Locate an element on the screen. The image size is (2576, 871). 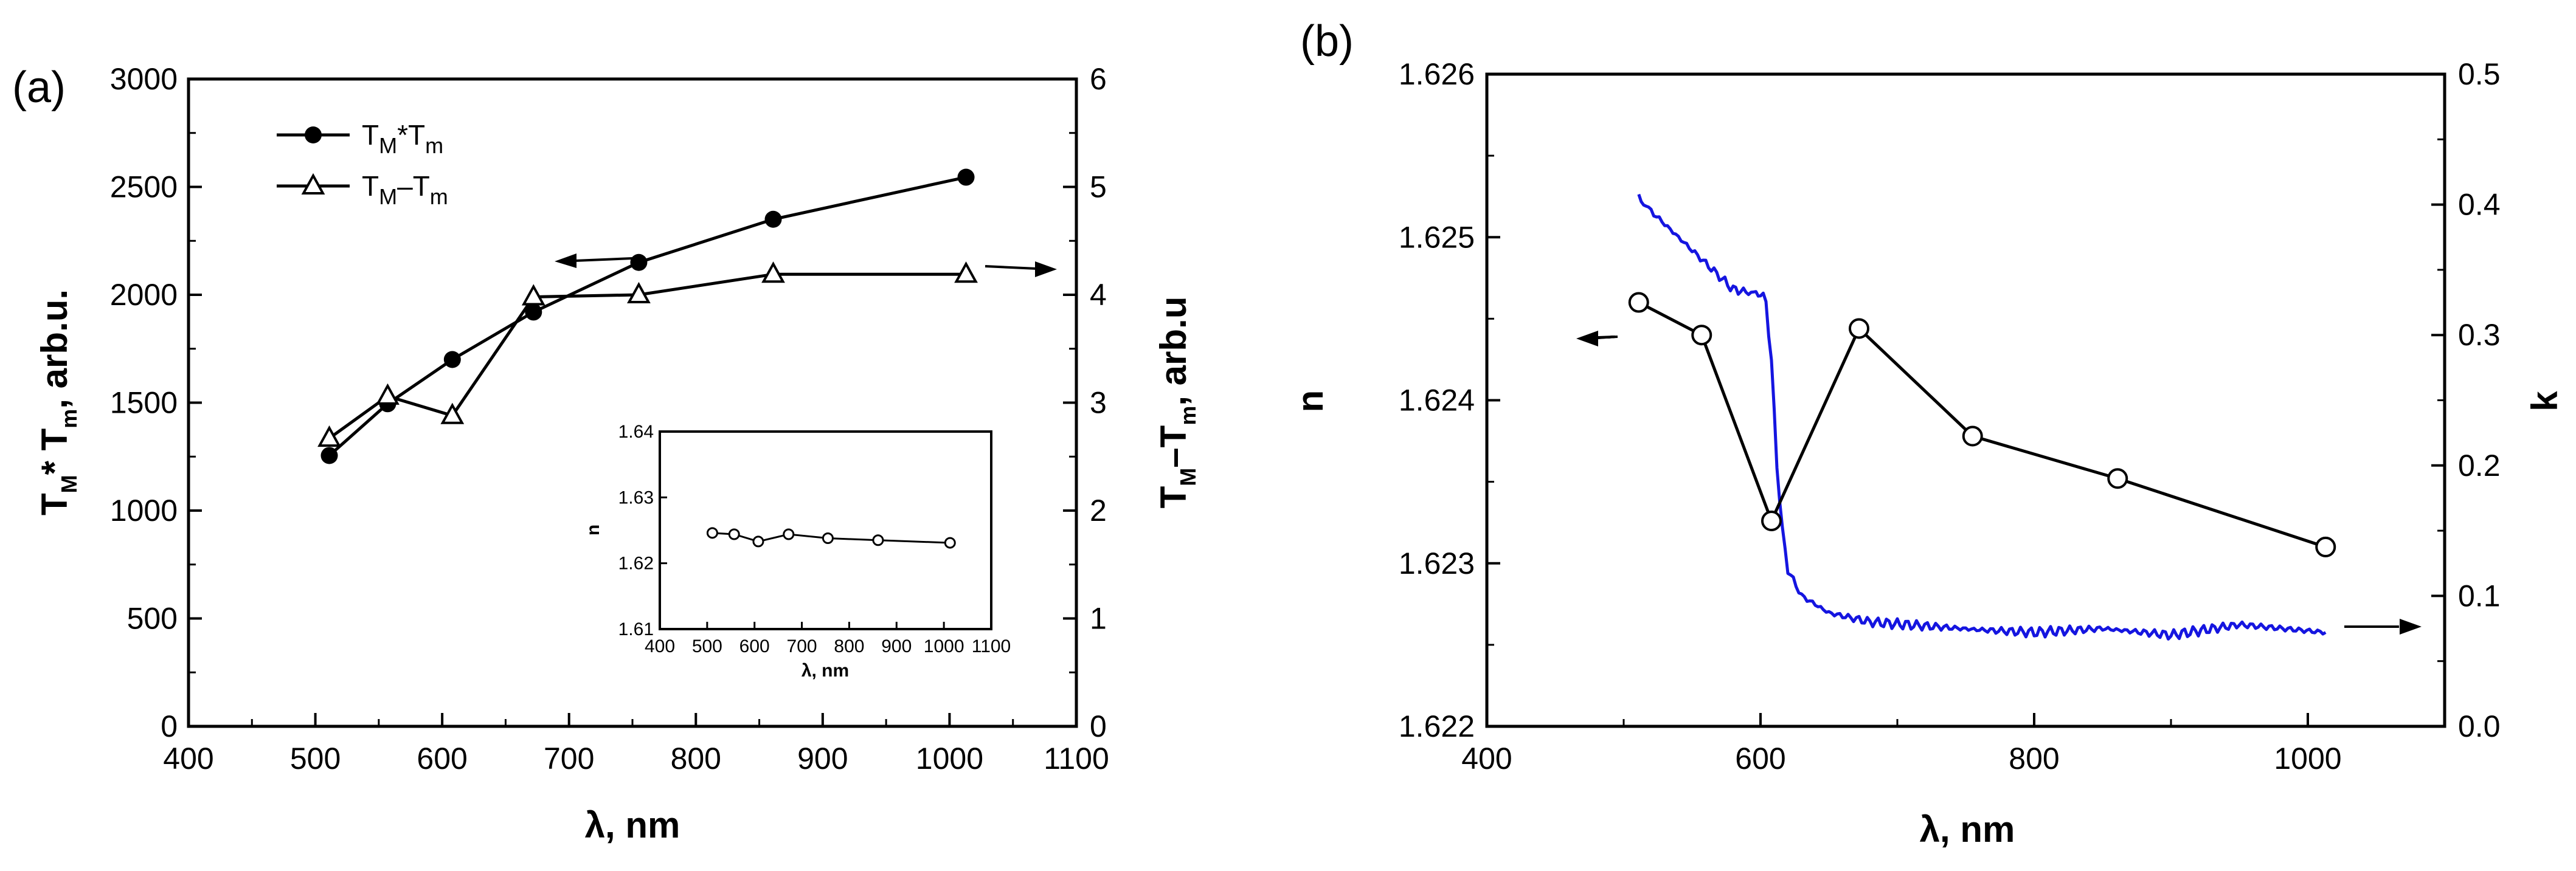
y-tick-label-right: 1 is located at coordinates (1098, 619).